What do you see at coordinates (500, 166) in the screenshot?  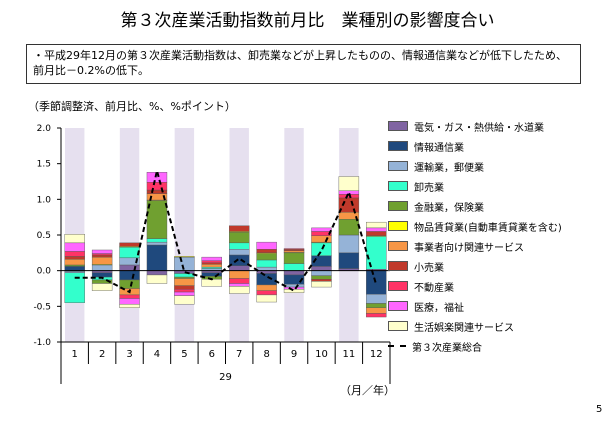 I see `legend-item: 運輸業，郵便業` at bounding box center [500, 166].